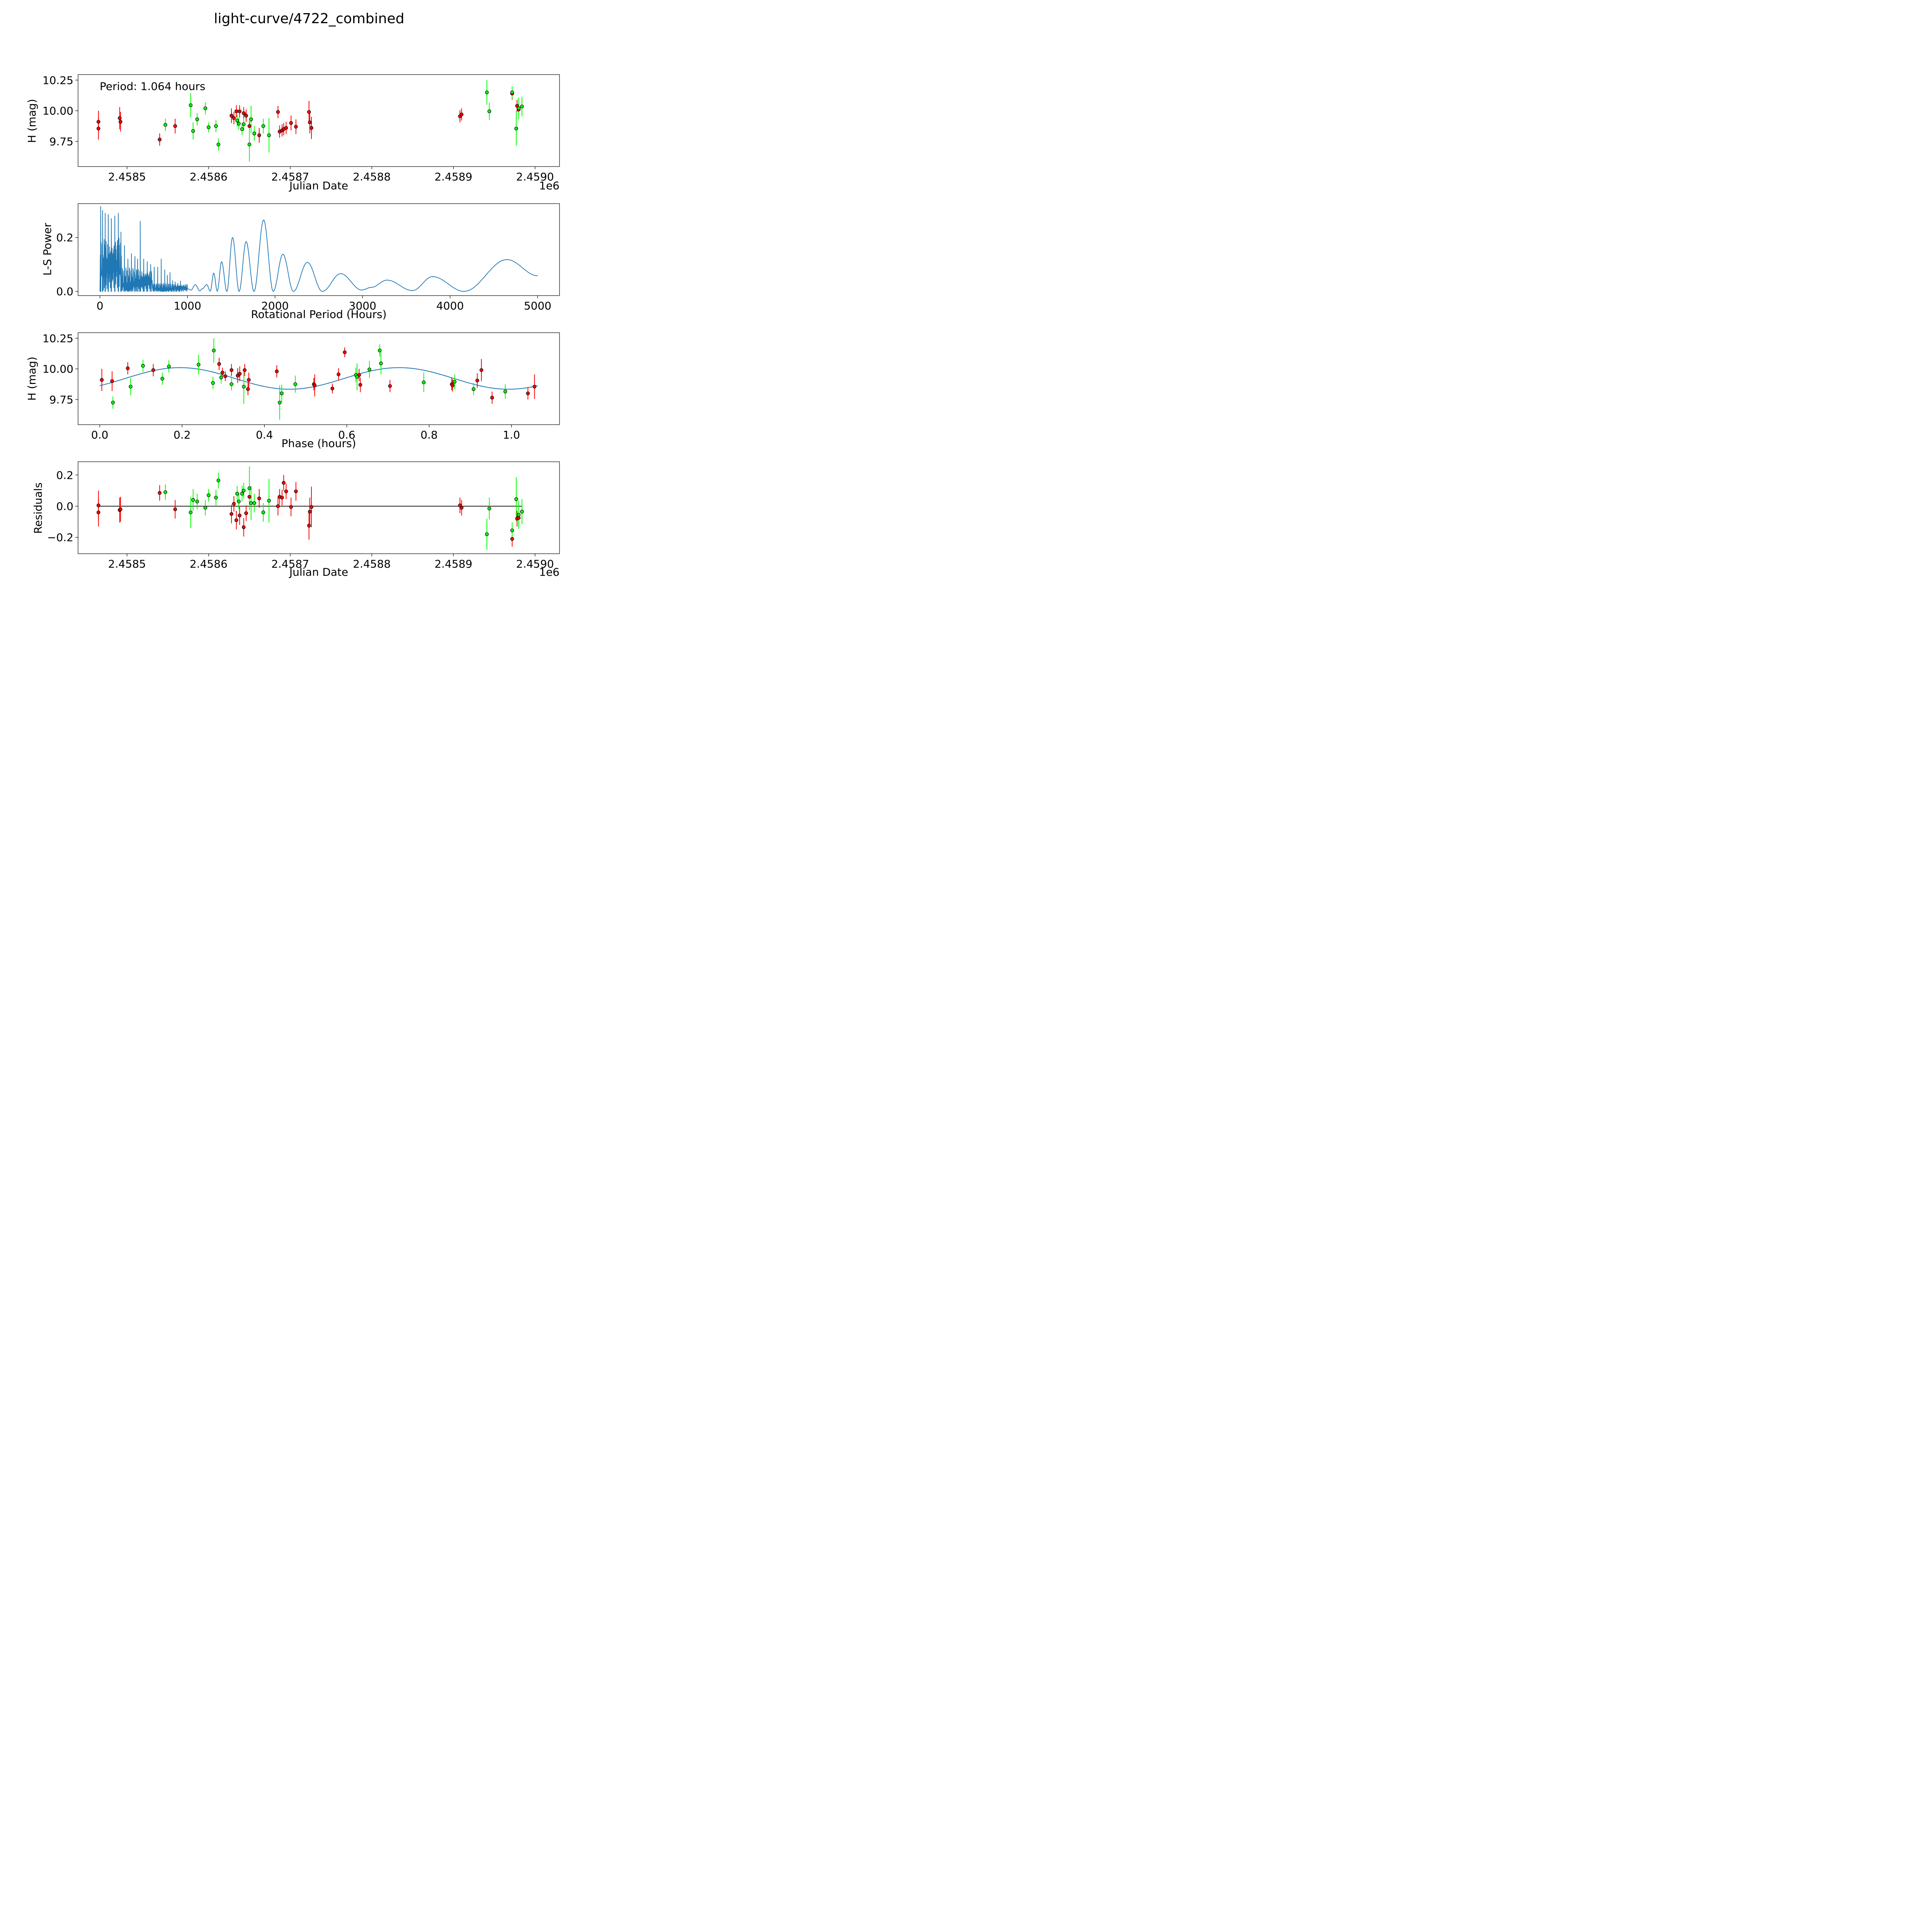  I want to click on light-curve-y-tick-label: 10.25, so click(58, 81).